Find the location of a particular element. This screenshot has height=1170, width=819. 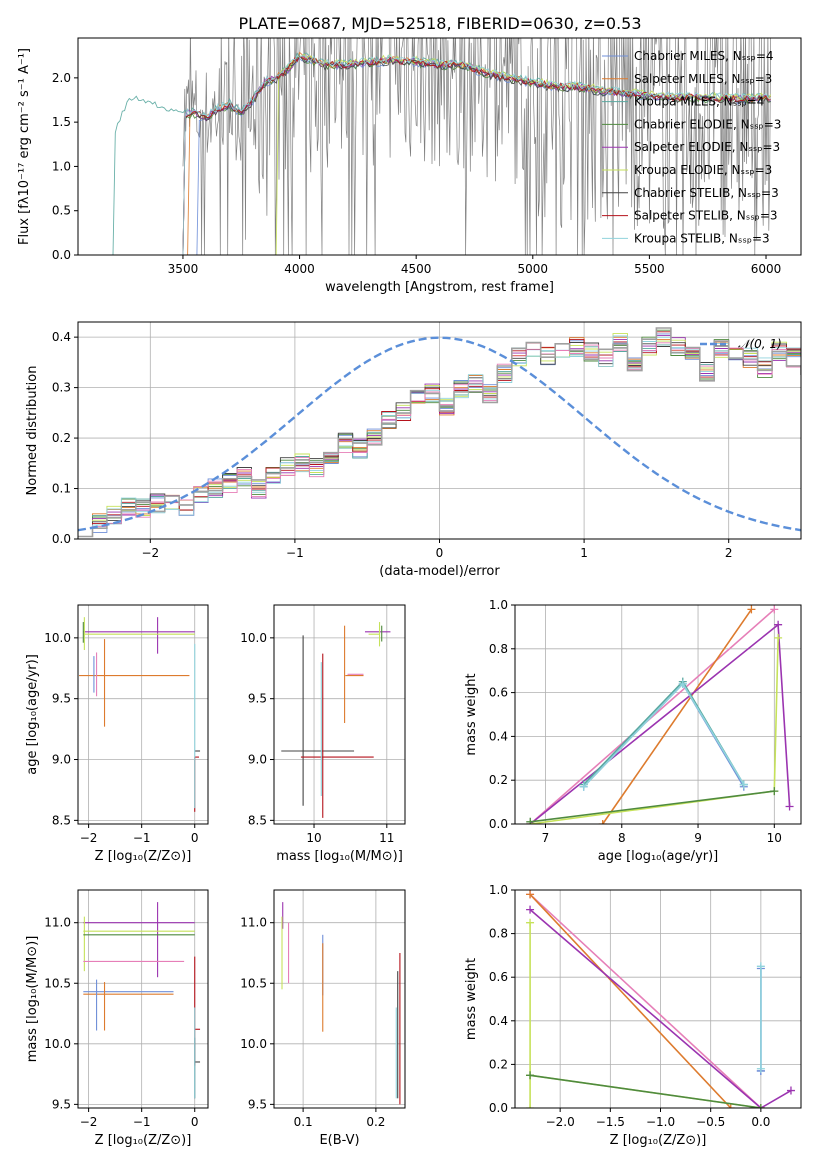

x-tick-label: 3500 is located at coordinates (183, 269).